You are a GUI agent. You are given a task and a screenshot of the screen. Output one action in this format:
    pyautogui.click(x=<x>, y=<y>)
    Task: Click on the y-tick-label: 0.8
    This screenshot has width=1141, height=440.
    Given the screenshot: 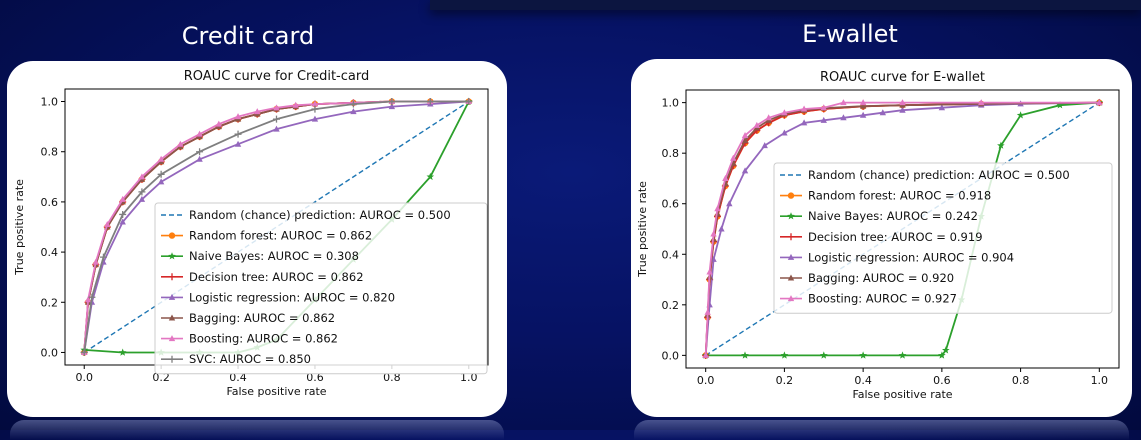 What is the action you would take?
    pyautogui.click(x=50, y=152)
    